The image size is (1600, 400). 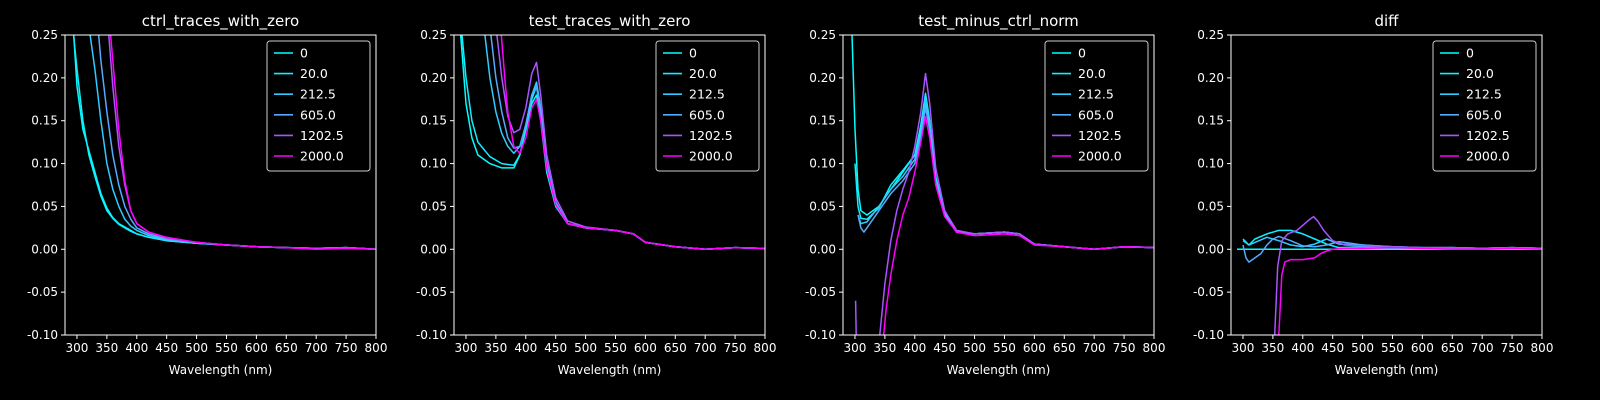 What do you see at coordinates (610, 21) in the screenshot?
I see `chart-title: test_traces_with_zero` at bounding box center [610, 21].